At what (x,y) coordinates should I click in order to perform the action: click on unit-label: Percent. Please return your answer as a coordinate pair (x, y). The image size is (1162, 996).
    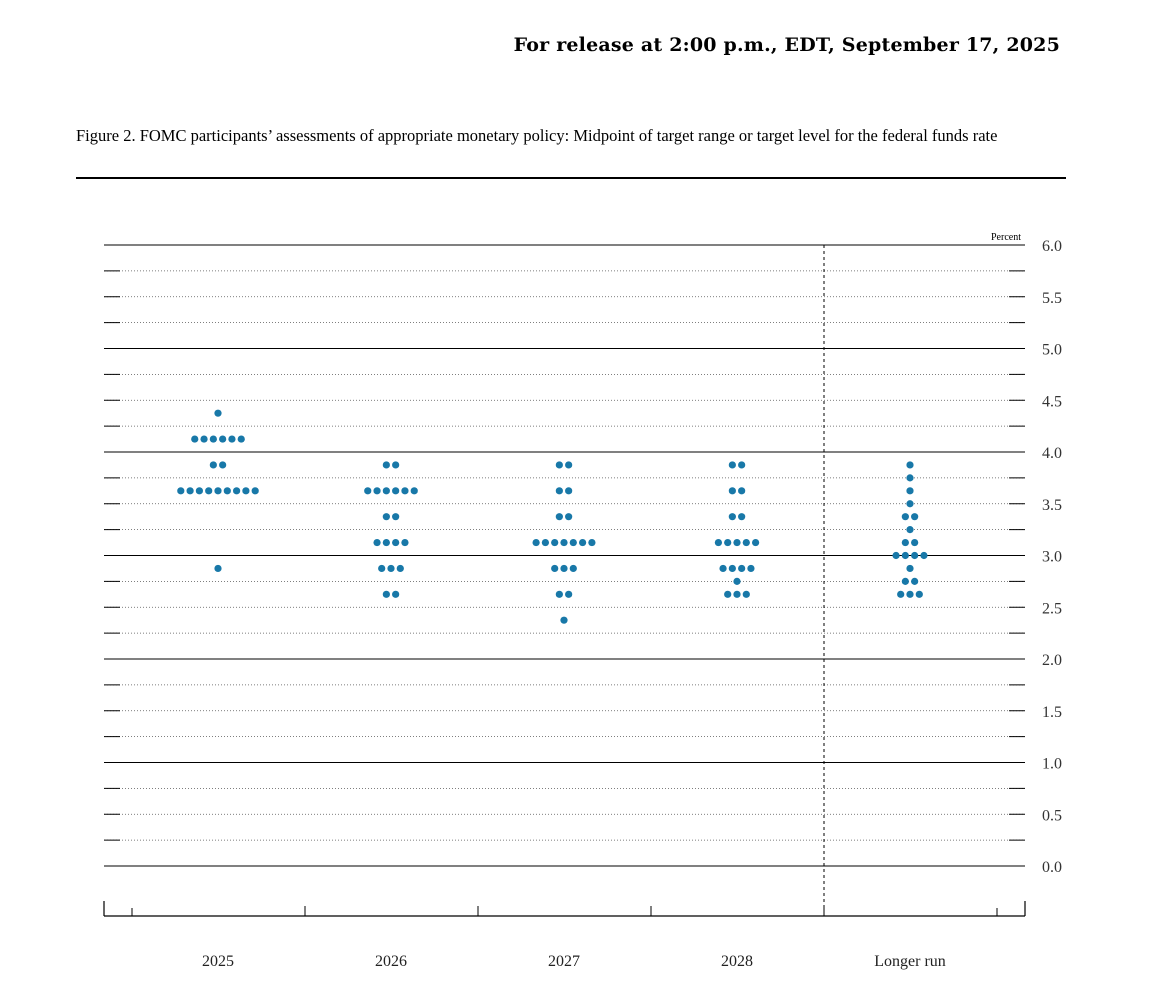
    Looking at the image, I should click on (1006, 237).